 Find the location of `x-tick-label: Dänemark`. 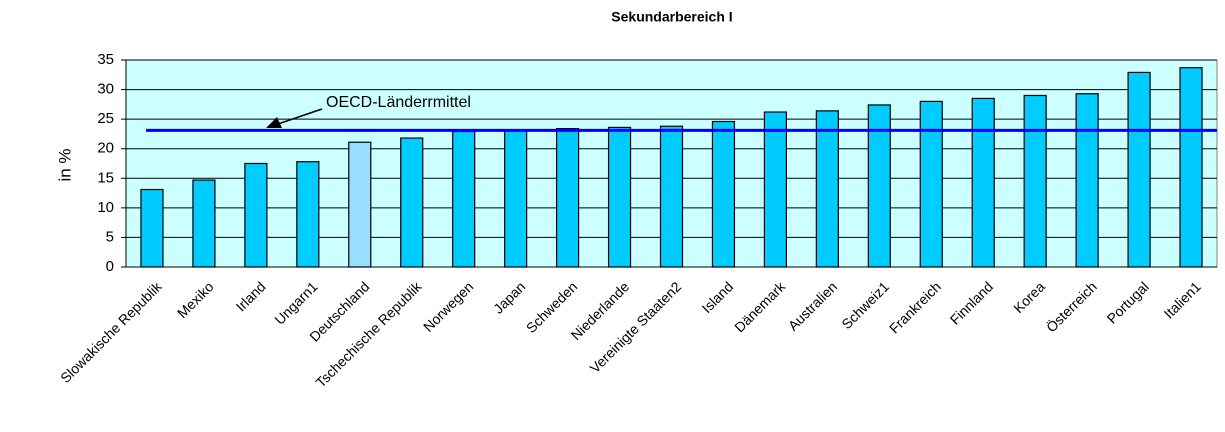

x-tick-label: Dänemark is located at coordinates (760, 307).